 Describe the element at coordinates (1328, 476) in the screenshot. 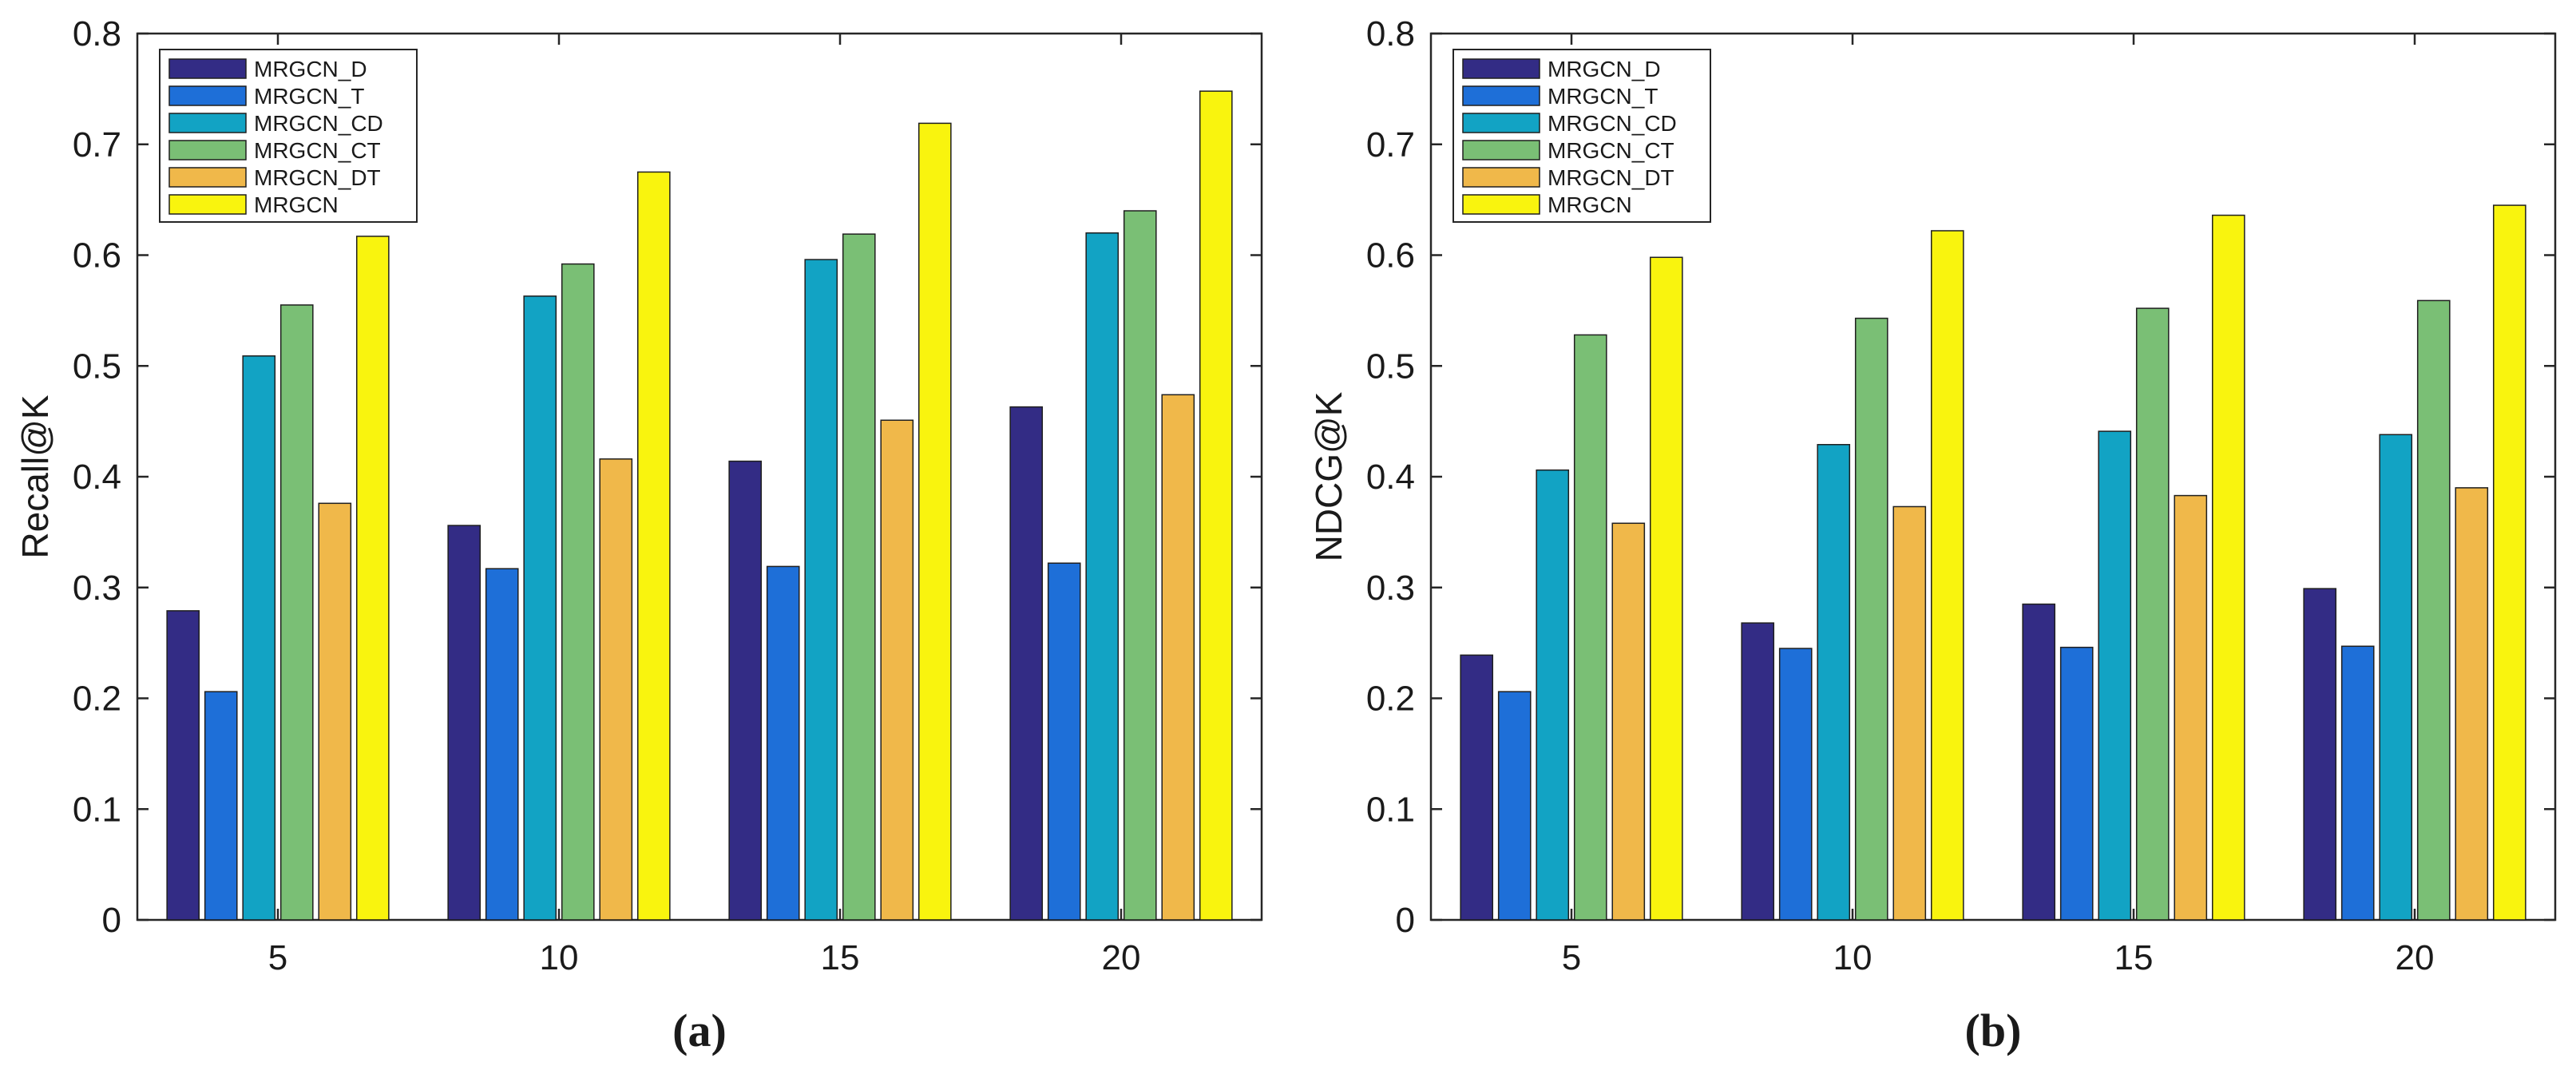

I see `y-axis-title: NDCG@K` at that location.